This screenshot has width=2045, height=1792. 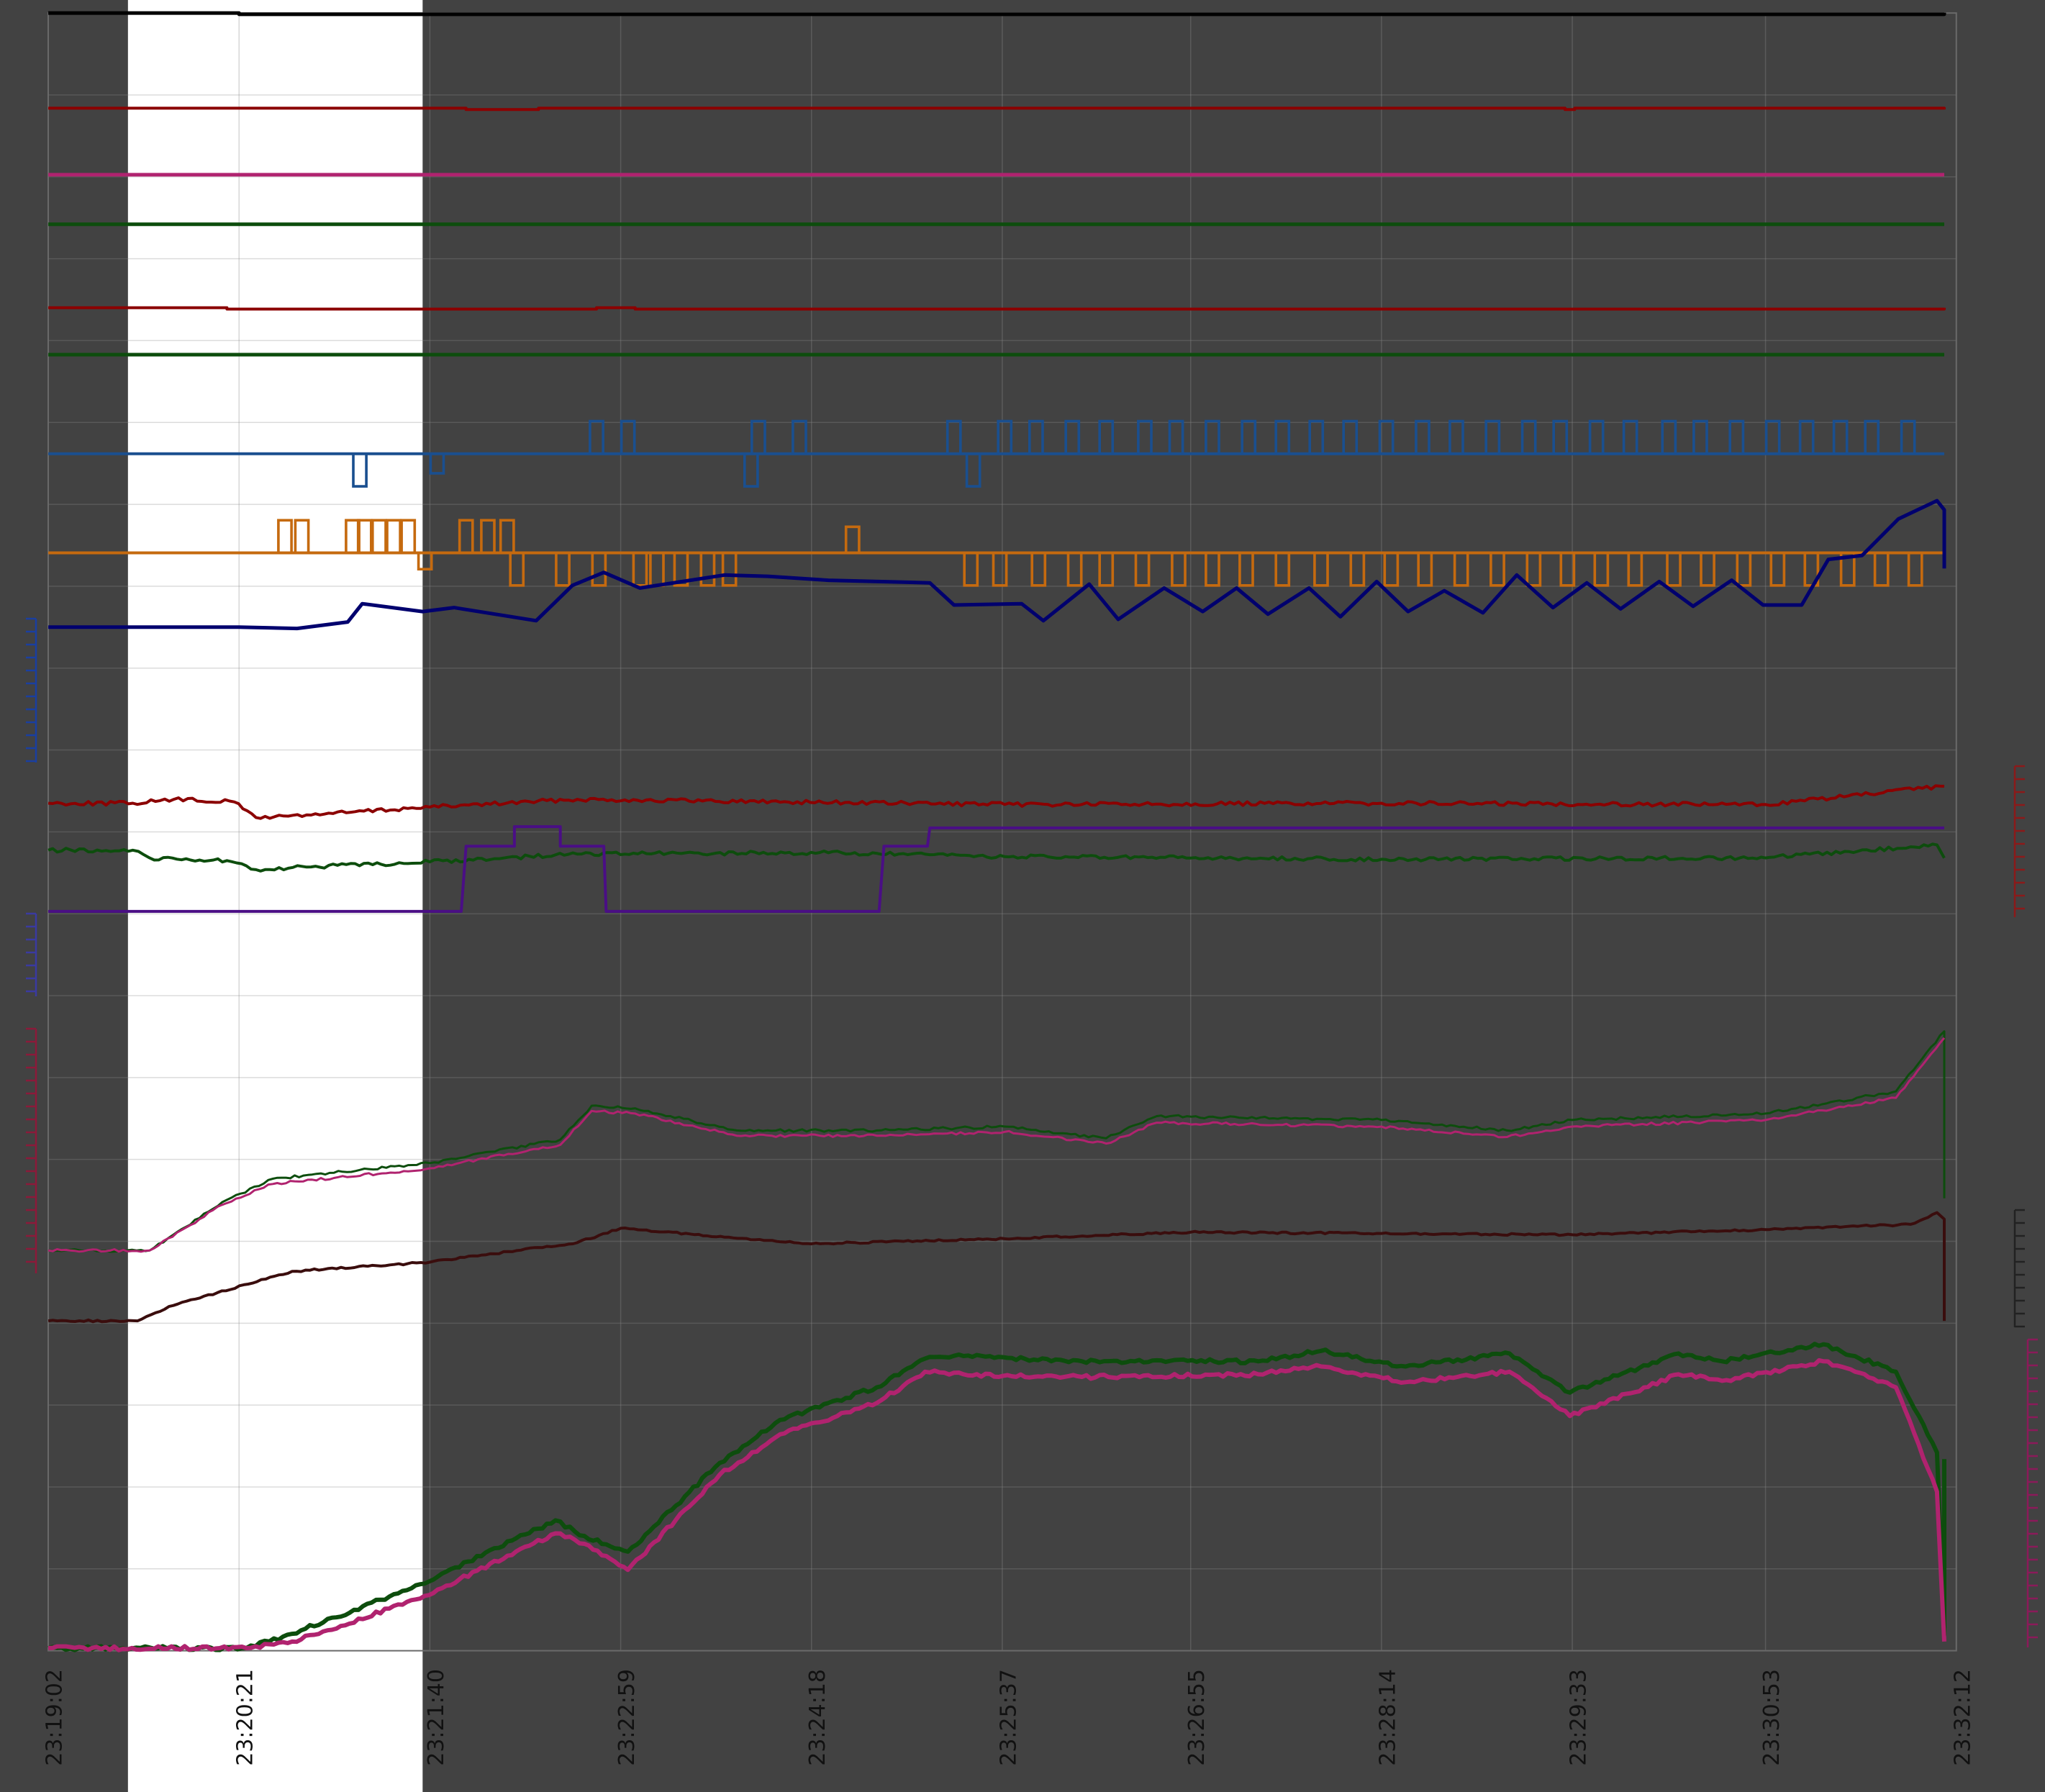 What do you see at coordinates (1197, 1717) in the screenshot?
I see `x-tick-label: 23:26:55` at bounding box center [1197, 1717].